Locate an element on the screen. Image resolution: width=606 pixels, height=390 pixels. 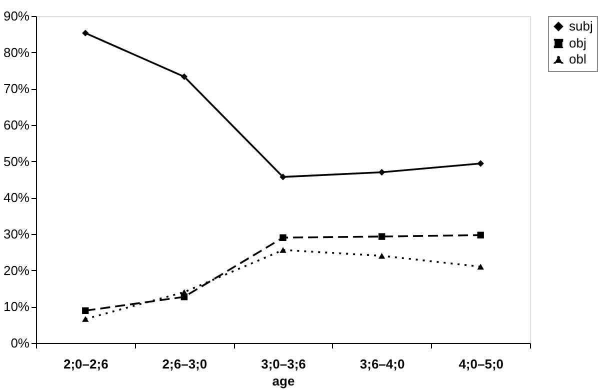
y-tick-label: 0% is located at coordinates (20, 343).